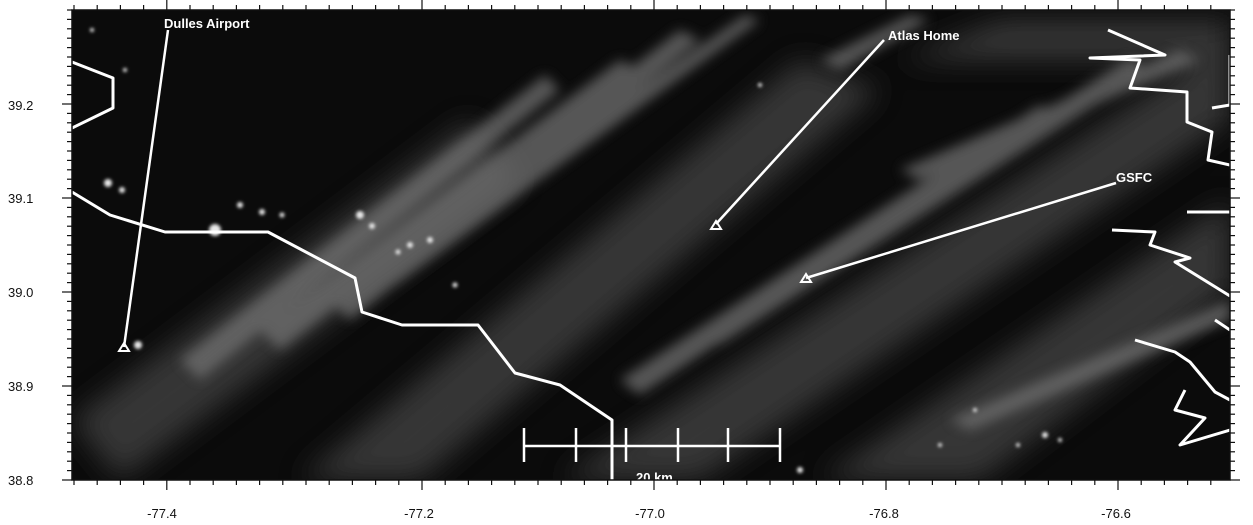 This screenshot has height=525, width=1253. I want to click on site-markers, so click(465, 285).